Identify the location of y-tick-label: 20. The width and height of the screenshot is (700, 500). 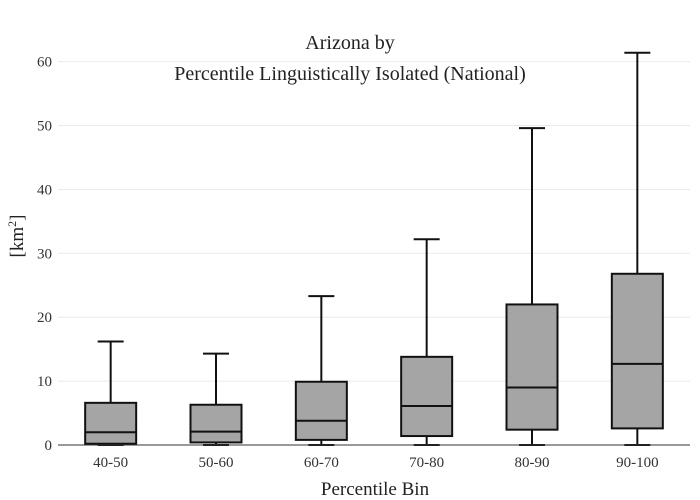
(44, 318).